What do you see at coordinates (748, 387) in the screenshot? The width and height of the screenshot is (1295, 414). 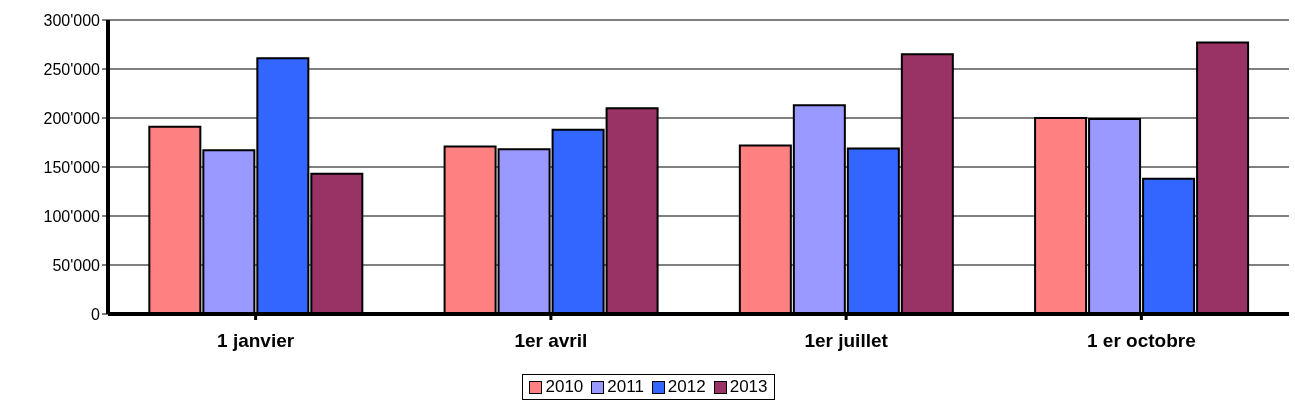 I see `legend-label: 2013` at bounding box center [748, 387].